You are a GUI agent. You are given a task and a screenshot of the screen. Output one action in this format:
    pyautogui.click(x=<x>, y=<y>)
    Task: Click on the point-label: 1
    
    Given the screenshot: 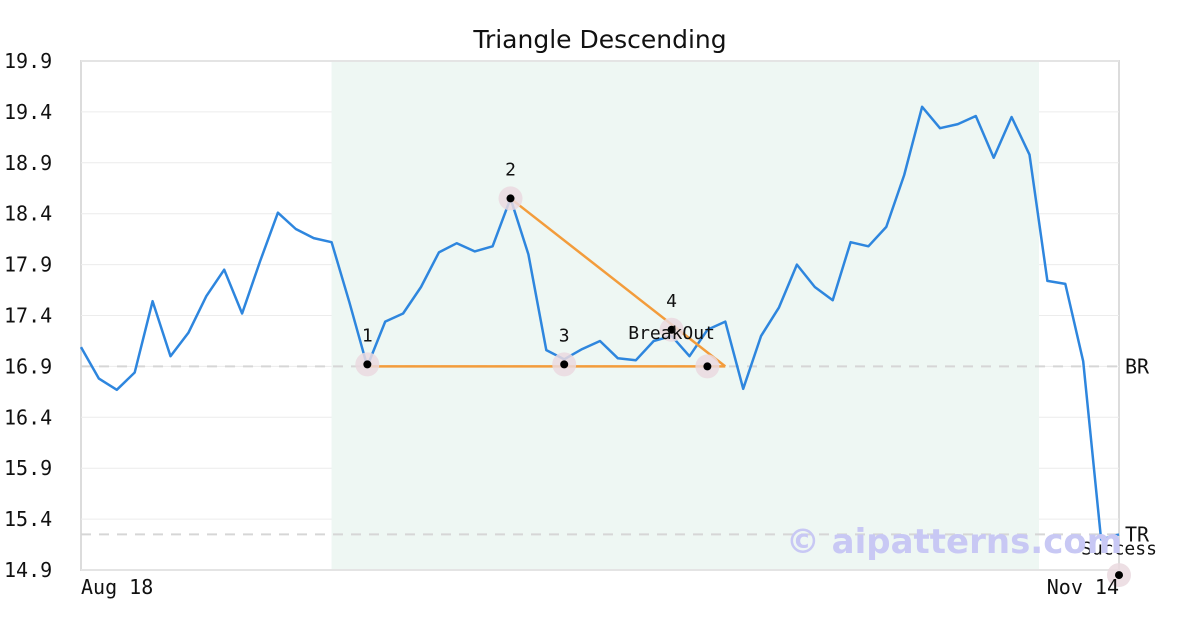 What is the action you would take?
    pyautogui.click(x=367, y=335)
    